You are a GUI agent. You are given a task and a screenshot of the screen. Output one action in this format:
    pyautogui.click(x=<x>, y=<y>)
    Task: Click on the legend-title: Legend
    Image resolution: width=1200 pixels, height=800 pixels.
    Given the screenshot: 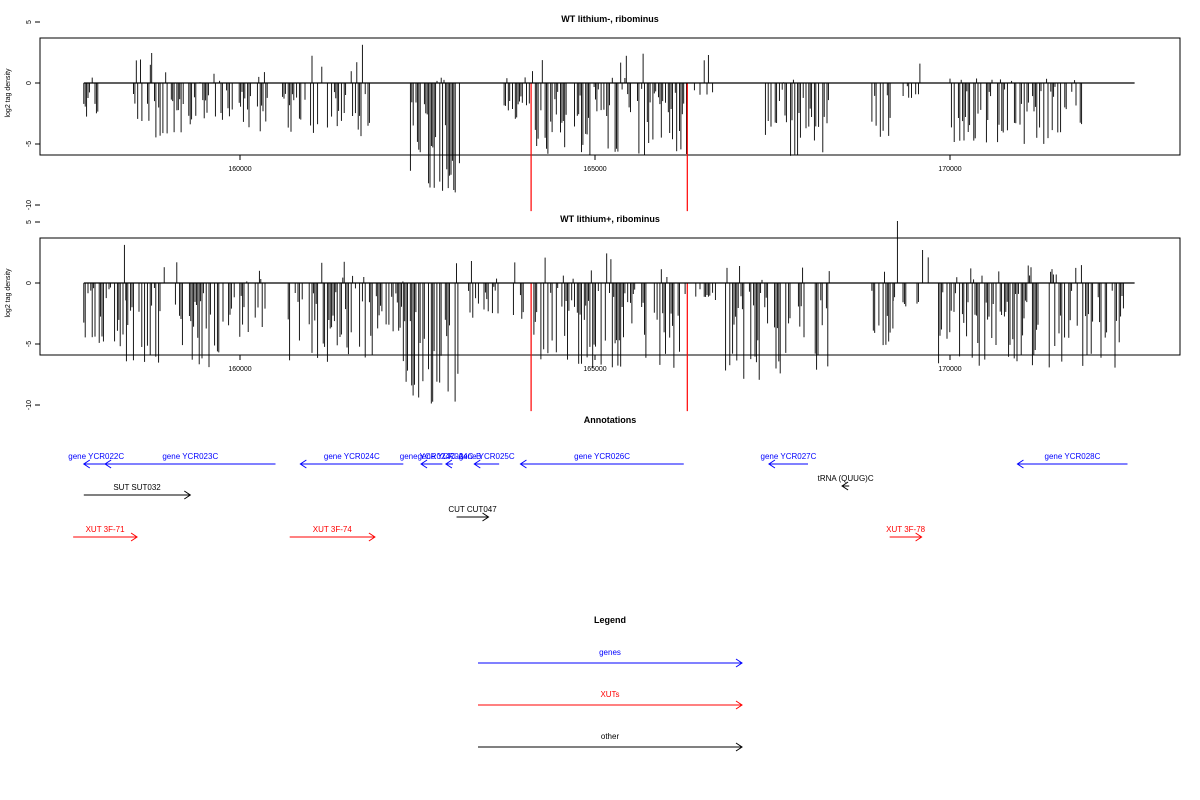 What is the action you would take?
    pyautogui.click(x=610, y=620)
    